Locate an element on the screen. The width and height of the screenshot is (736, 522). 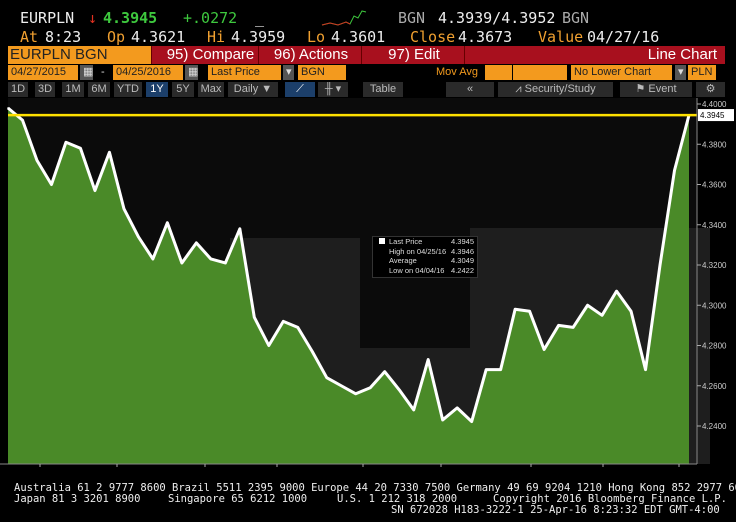
ask-source: BGN is located at coordinates (576, 18).